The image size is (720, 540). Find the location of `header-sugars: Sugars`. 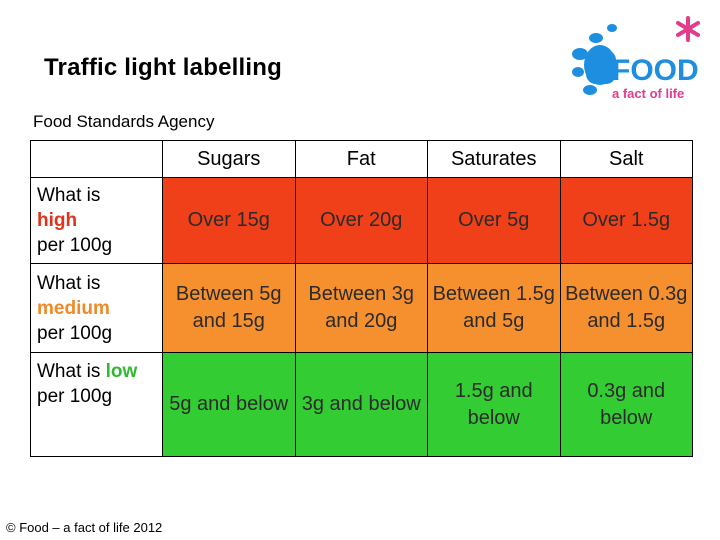

header-sugars: Sugars is located at coordinates (229, 159).